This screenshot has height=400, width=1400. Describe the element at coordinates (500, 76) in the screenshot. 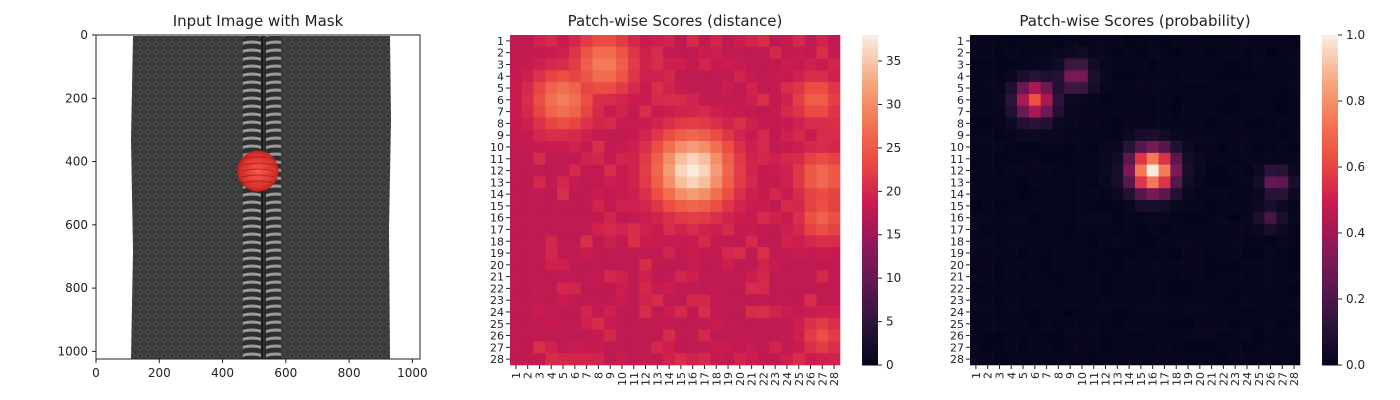

I see `y-tick-label: 4` at that location.